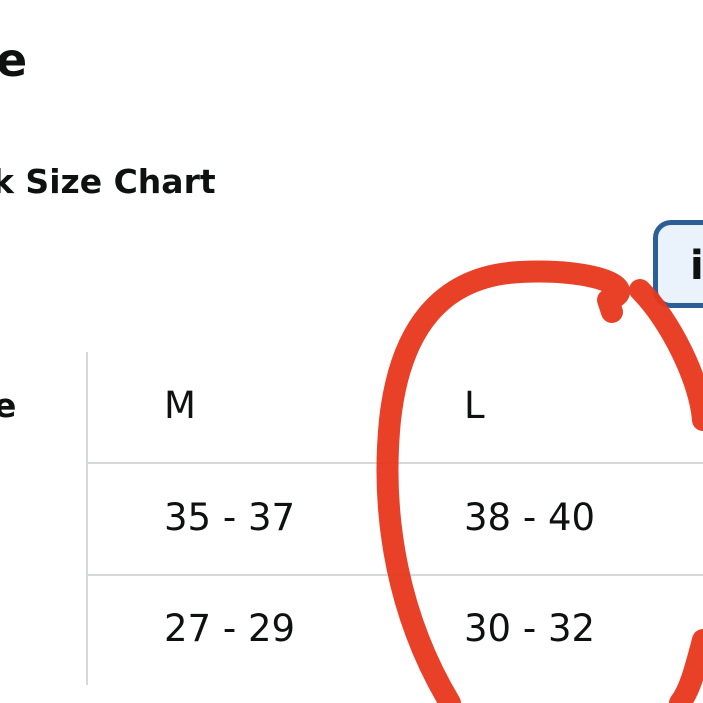 The image size is (703, 703). What do you see at coordinates (530, 628) in the screenshot?
I see `table-cell: 30 - 32` at bounding box center [530, 628].